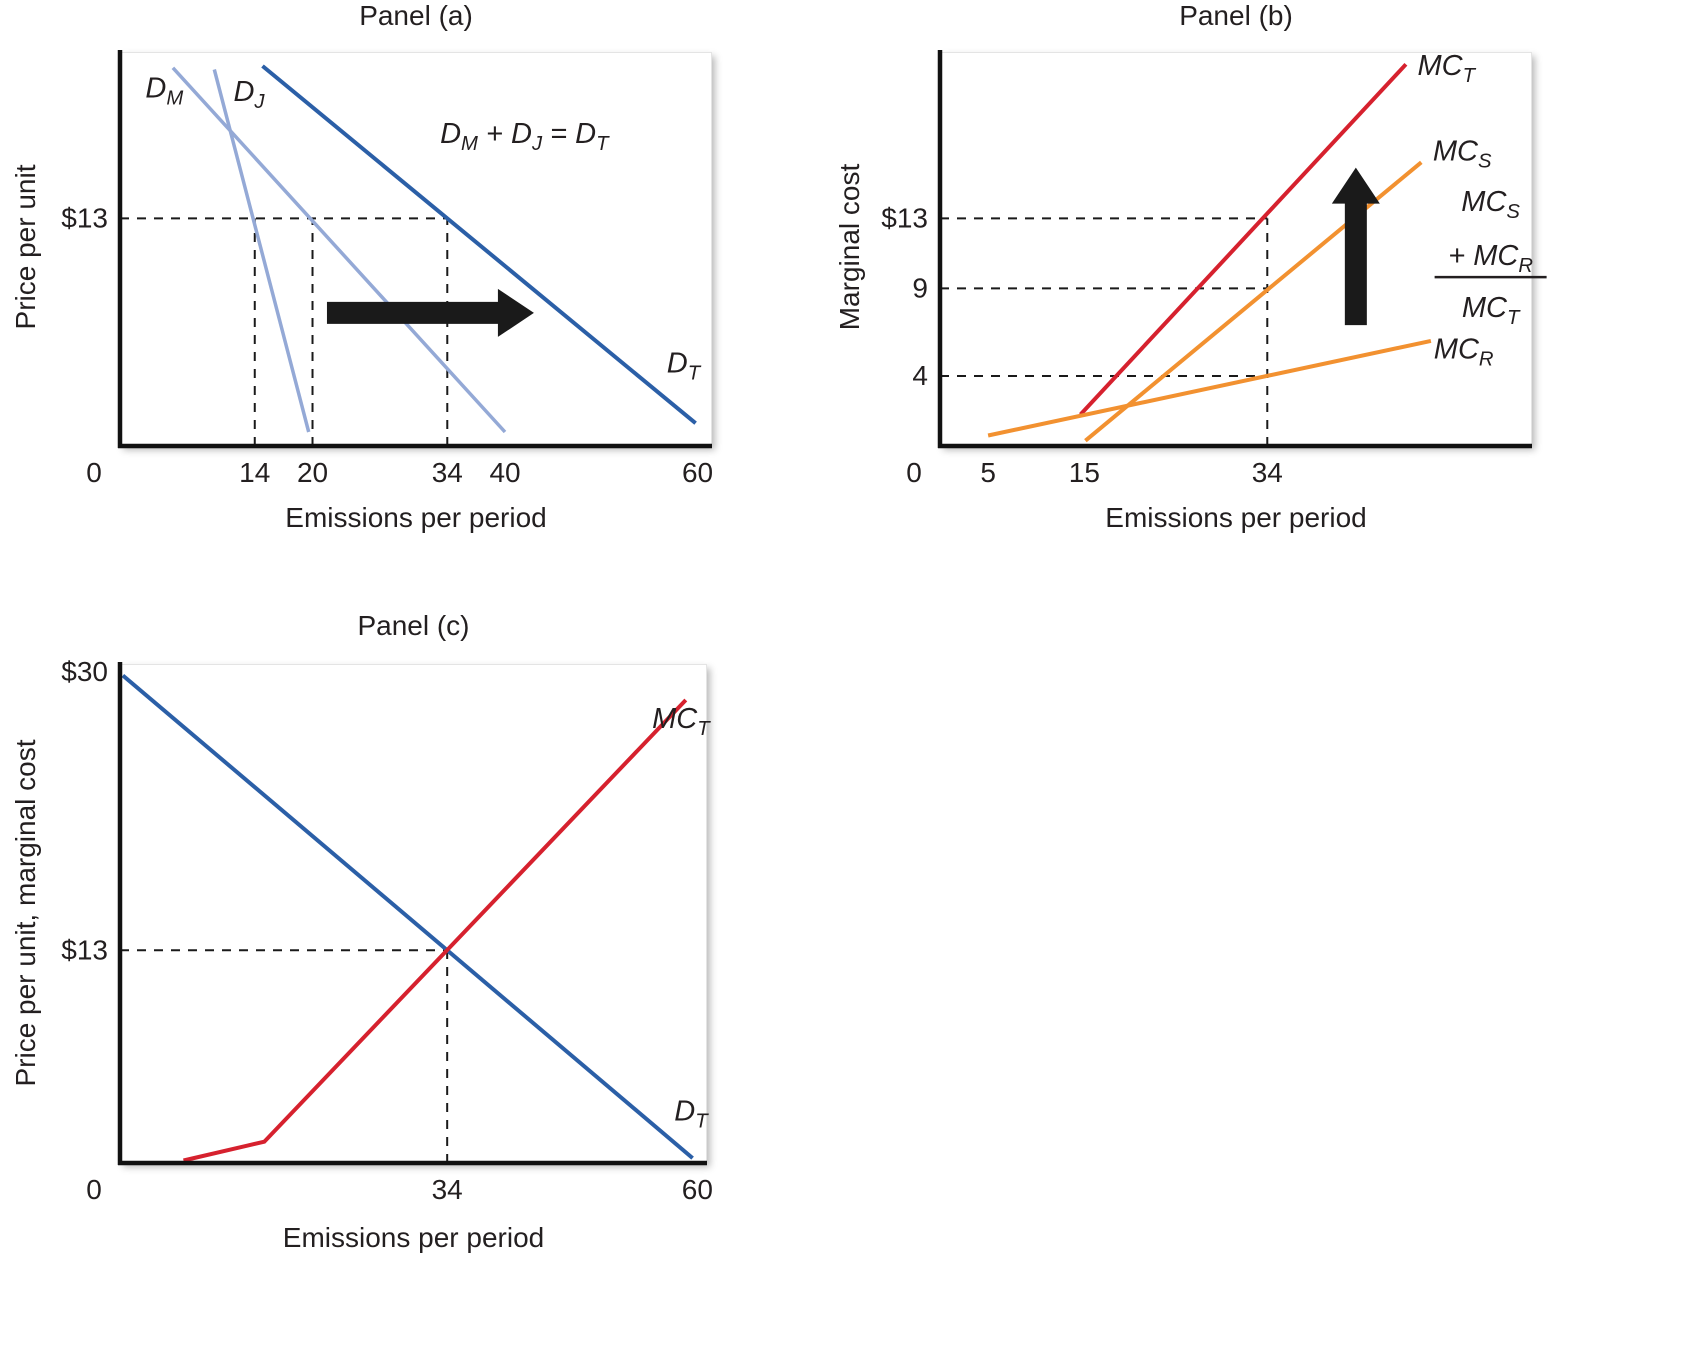 This screenshot has height=1371, width=1703. I want to click on panel-a-x-axis-label: Emissions per period, so click(416, 517).